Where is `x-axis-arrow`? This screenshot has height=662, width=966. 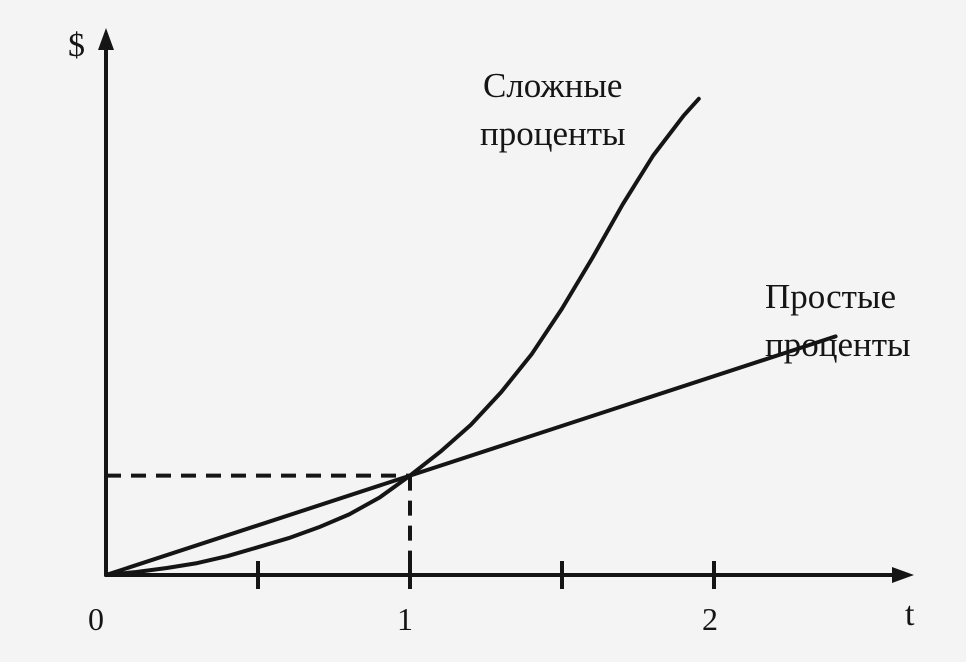
x-axis-arrow is located at coordinates (903, 575).